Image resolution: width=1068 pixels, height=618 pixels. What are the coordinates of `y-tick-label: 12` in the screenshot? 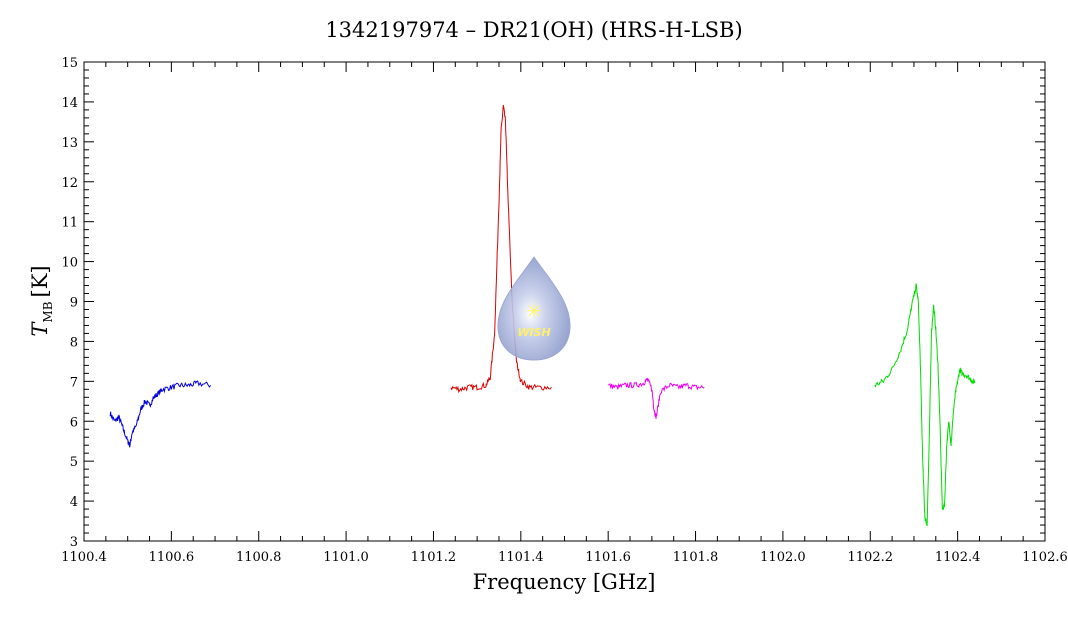 It's located at (69, 183).